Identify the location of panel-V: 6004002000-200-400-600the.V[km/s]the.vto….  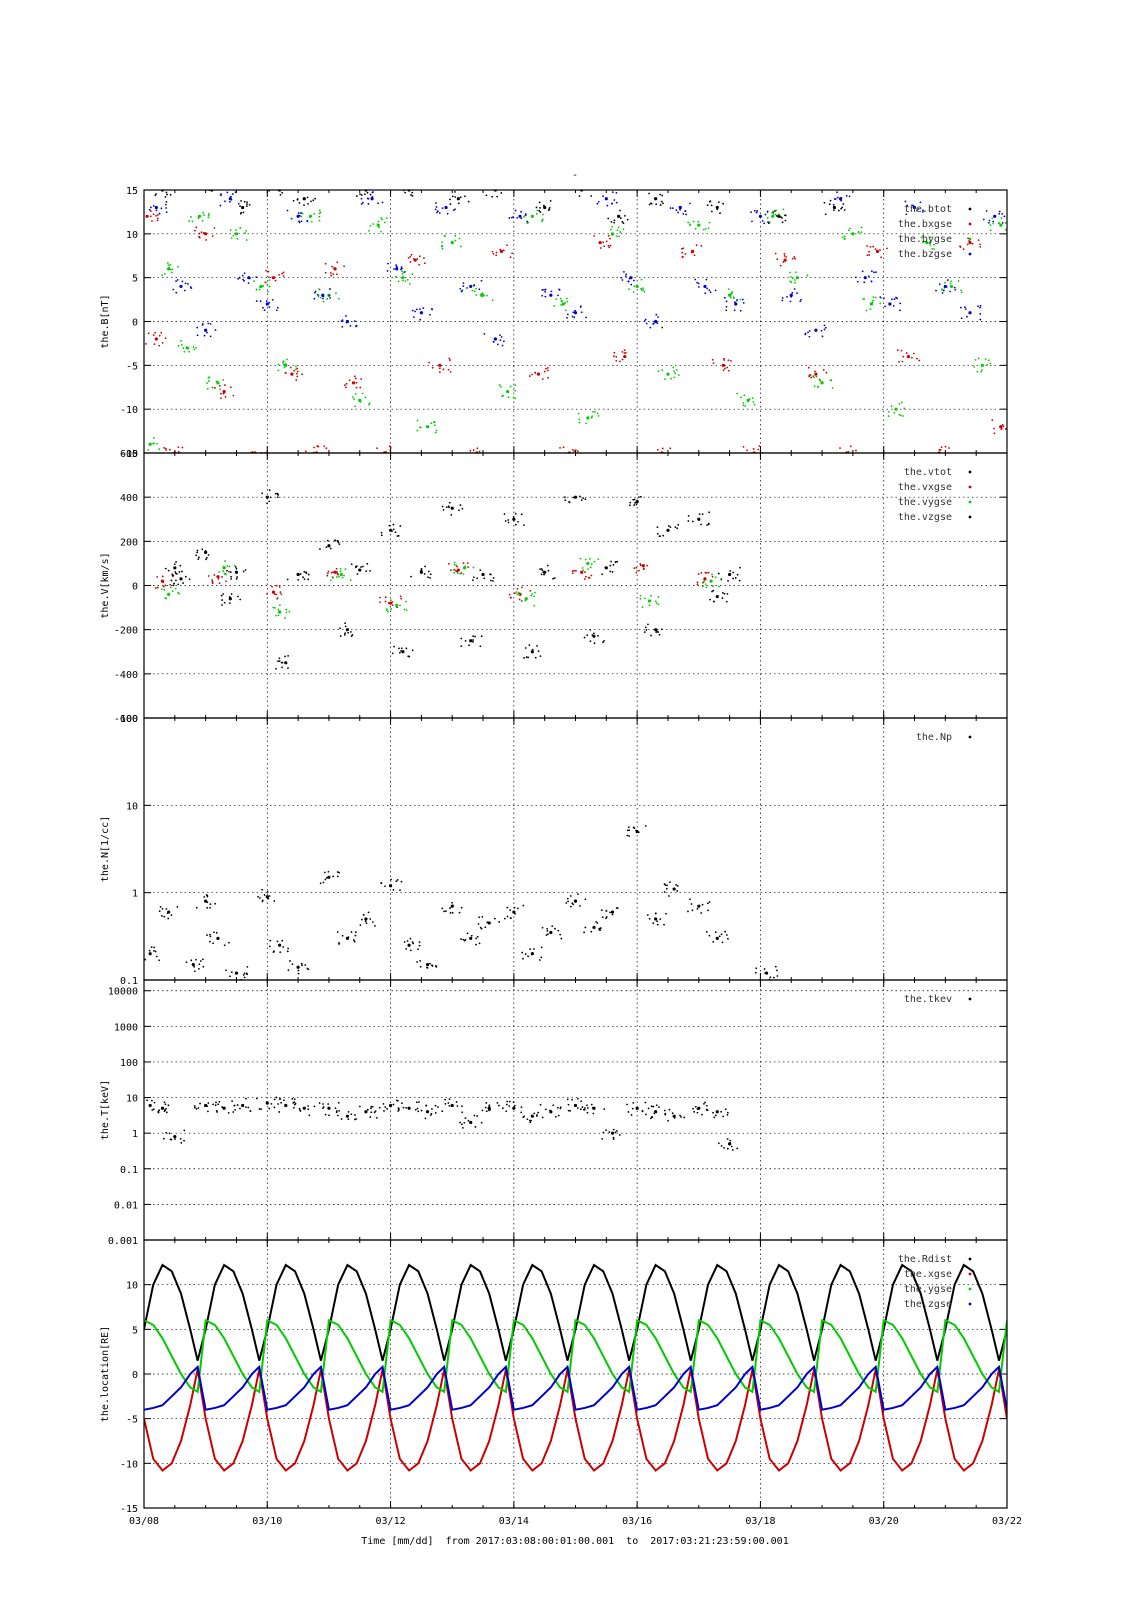
(554, 587).